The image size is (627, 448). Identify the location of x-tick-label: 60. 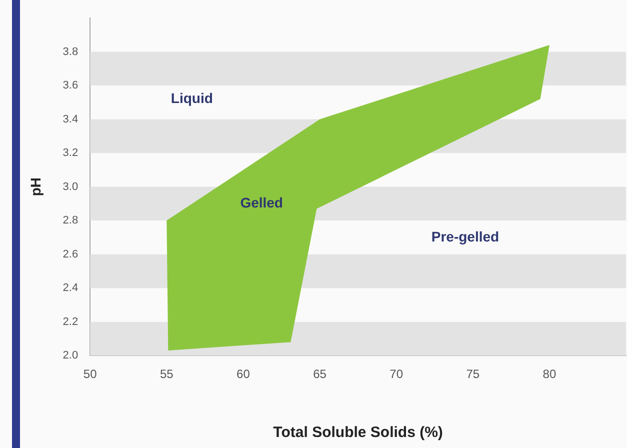
(243, 374).